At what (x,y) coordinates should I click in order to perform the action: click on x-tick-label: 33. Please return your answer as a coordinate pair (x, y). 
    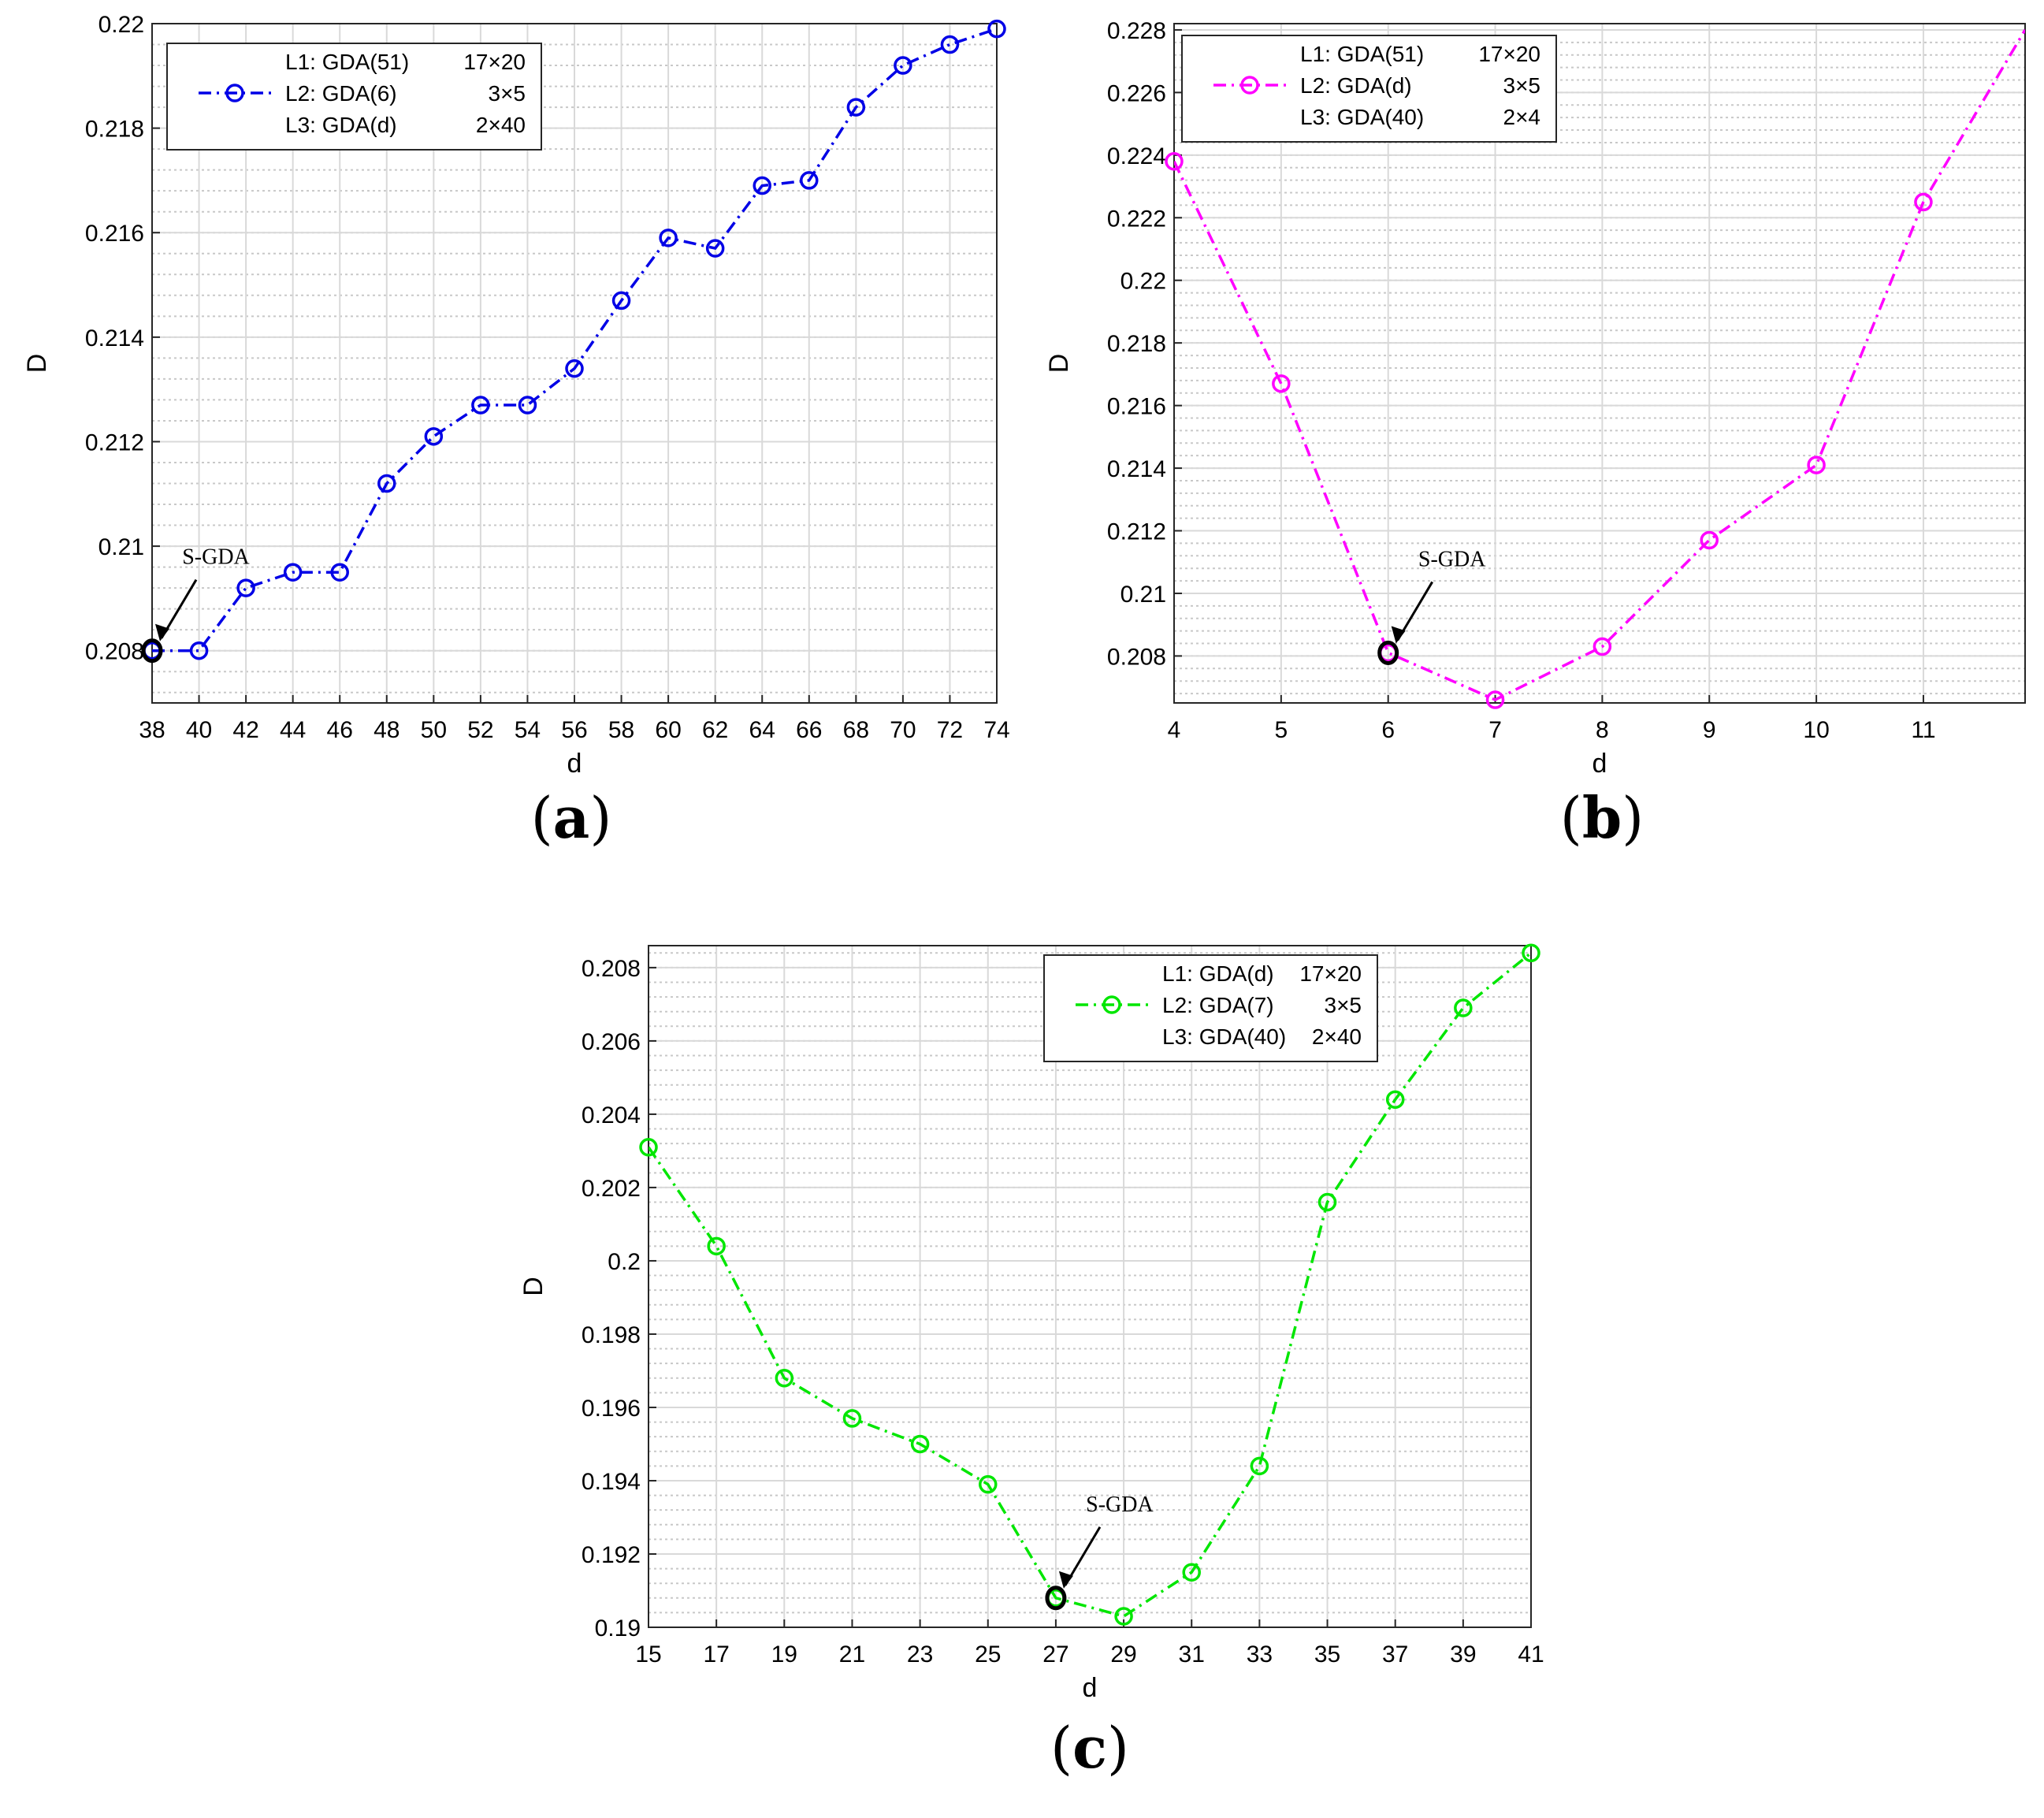
    Looking at the image, I should click on (1260, 1654).